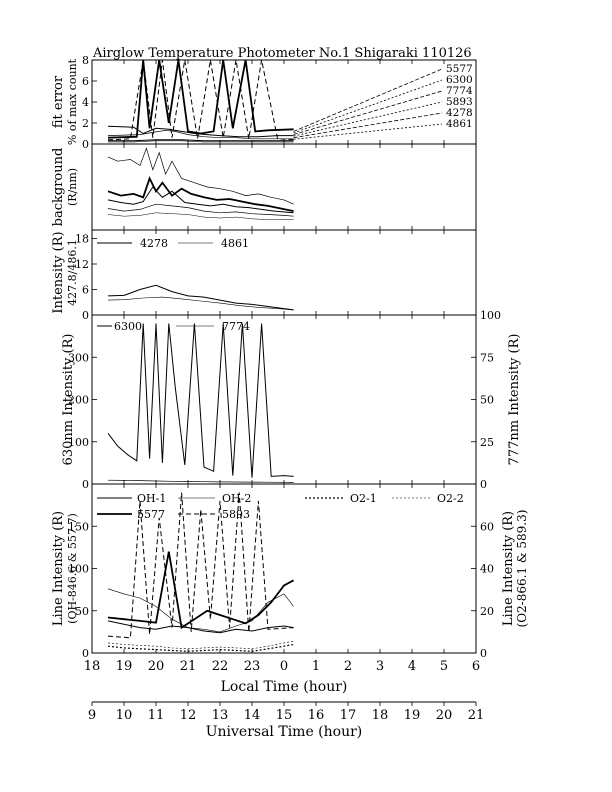  Describe the element at coordinates (92, 666) in the screenshot. I see `local-tick-label: 18` at that location.